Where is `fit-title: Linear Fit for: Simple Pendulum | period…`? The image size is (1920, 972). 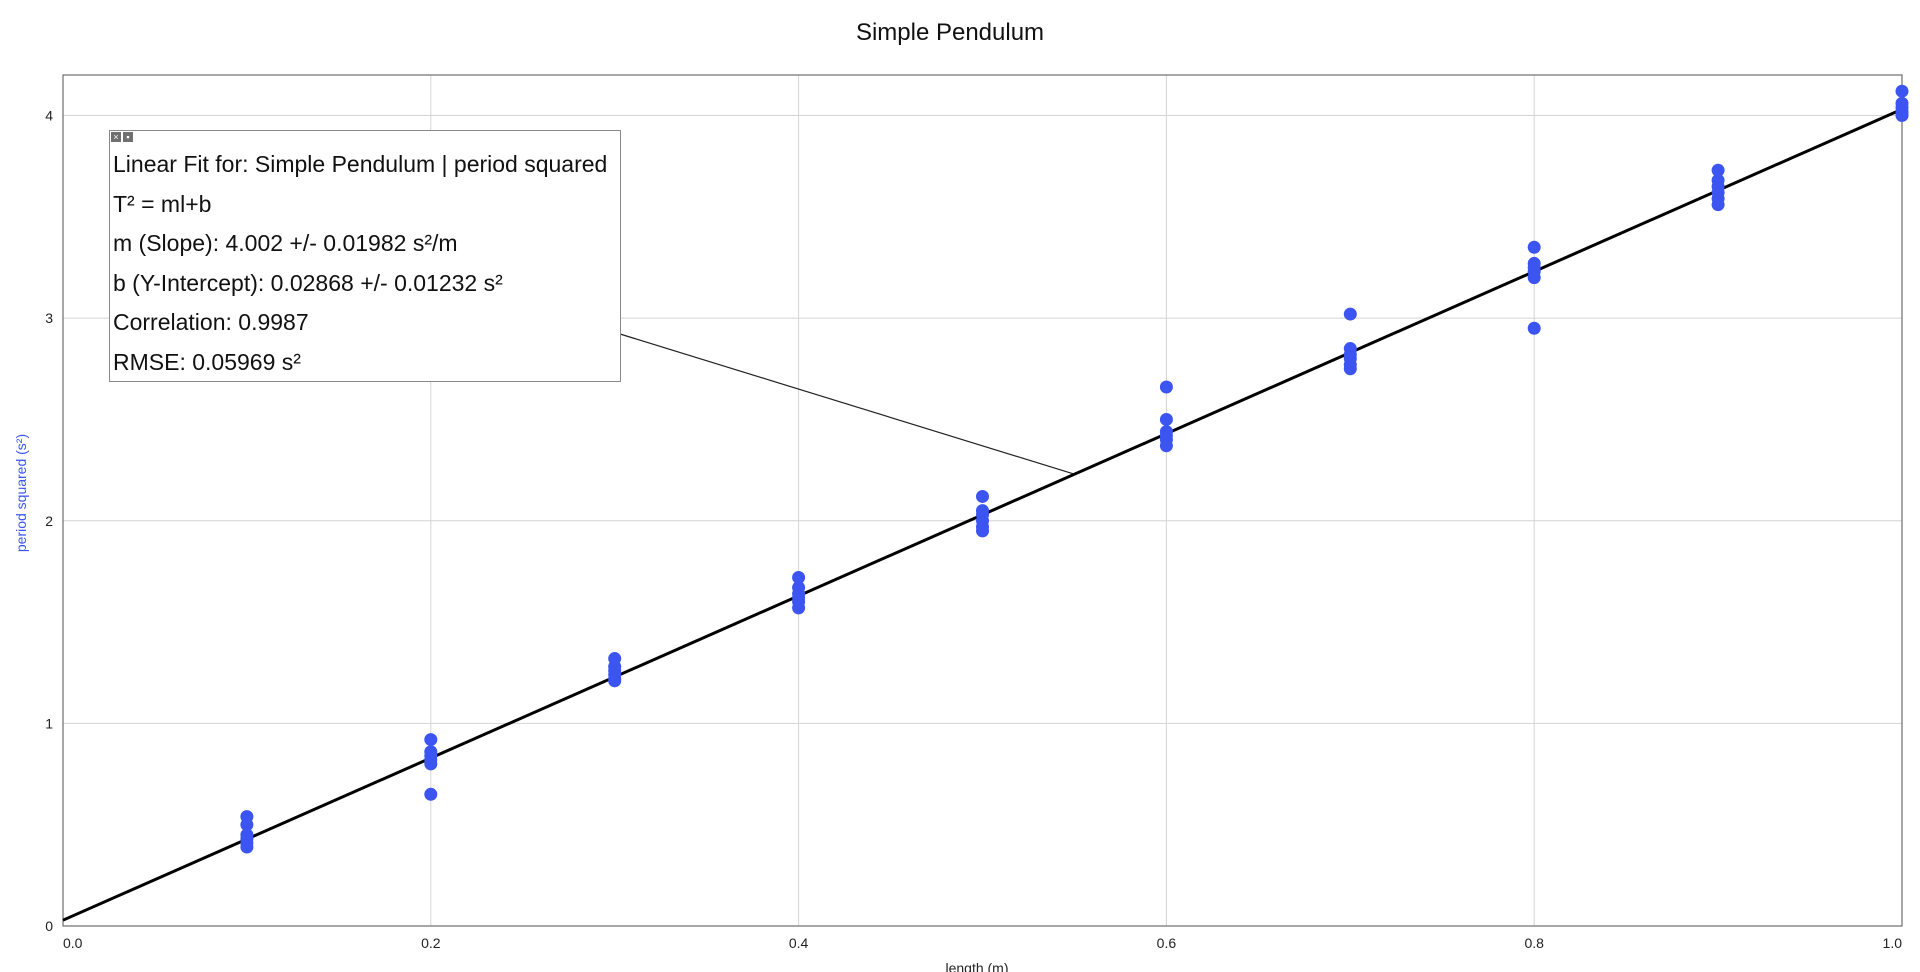
fit-title: Linear Fit for: Simple Pendulum | period… is located at coordinates (360, 164).